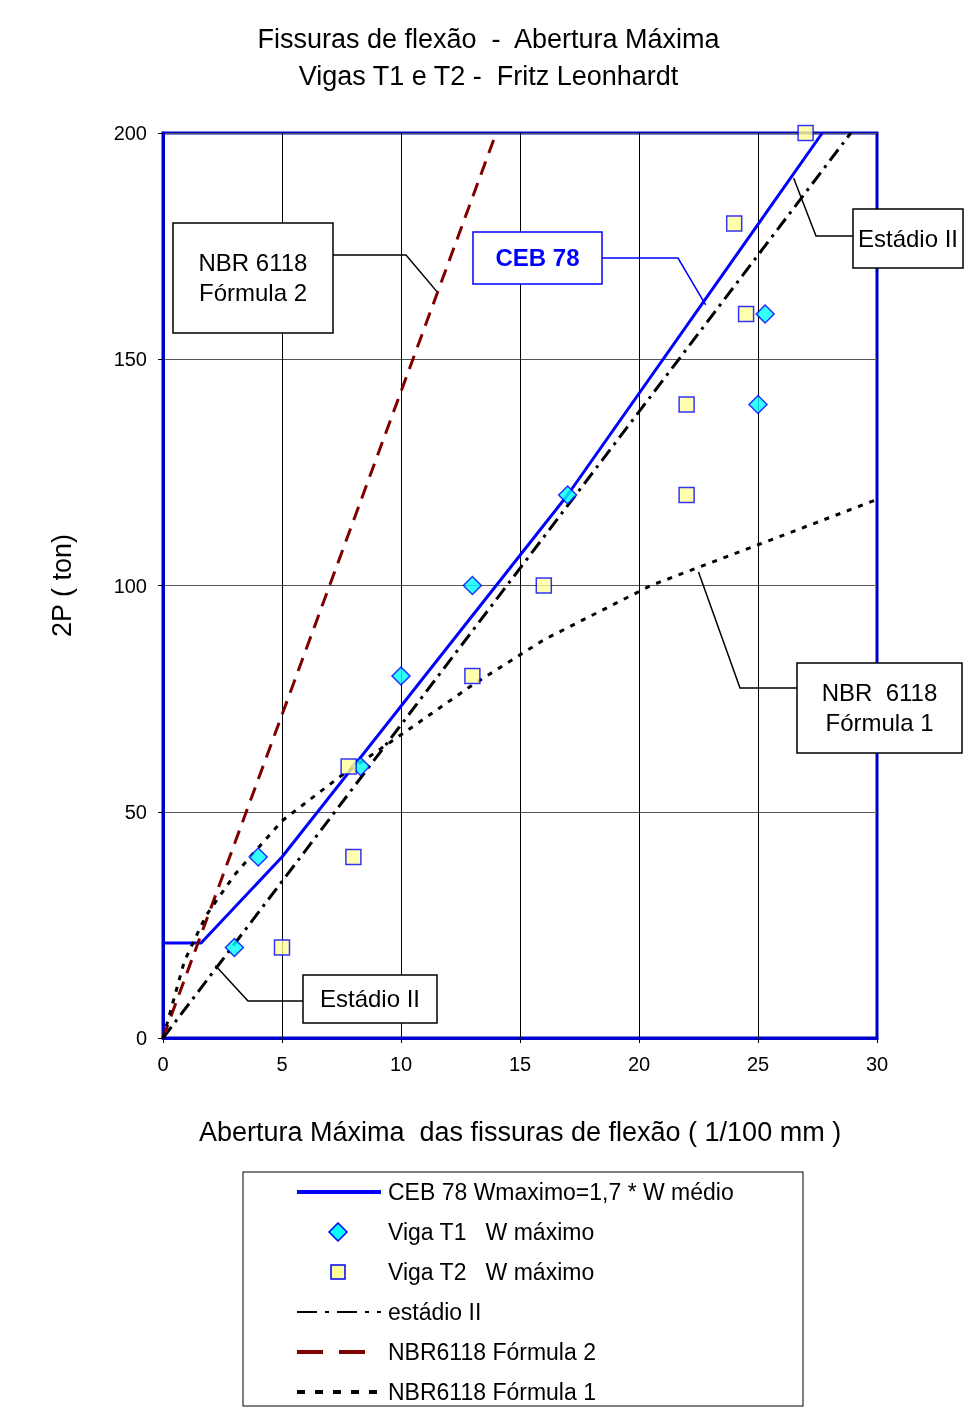 The height and width of the screenshot is (1418, 977). What do you see at coordinates (537, 257) in the screenshot?
I see `annotation: CEB 78` at bounding box center [537, 257].